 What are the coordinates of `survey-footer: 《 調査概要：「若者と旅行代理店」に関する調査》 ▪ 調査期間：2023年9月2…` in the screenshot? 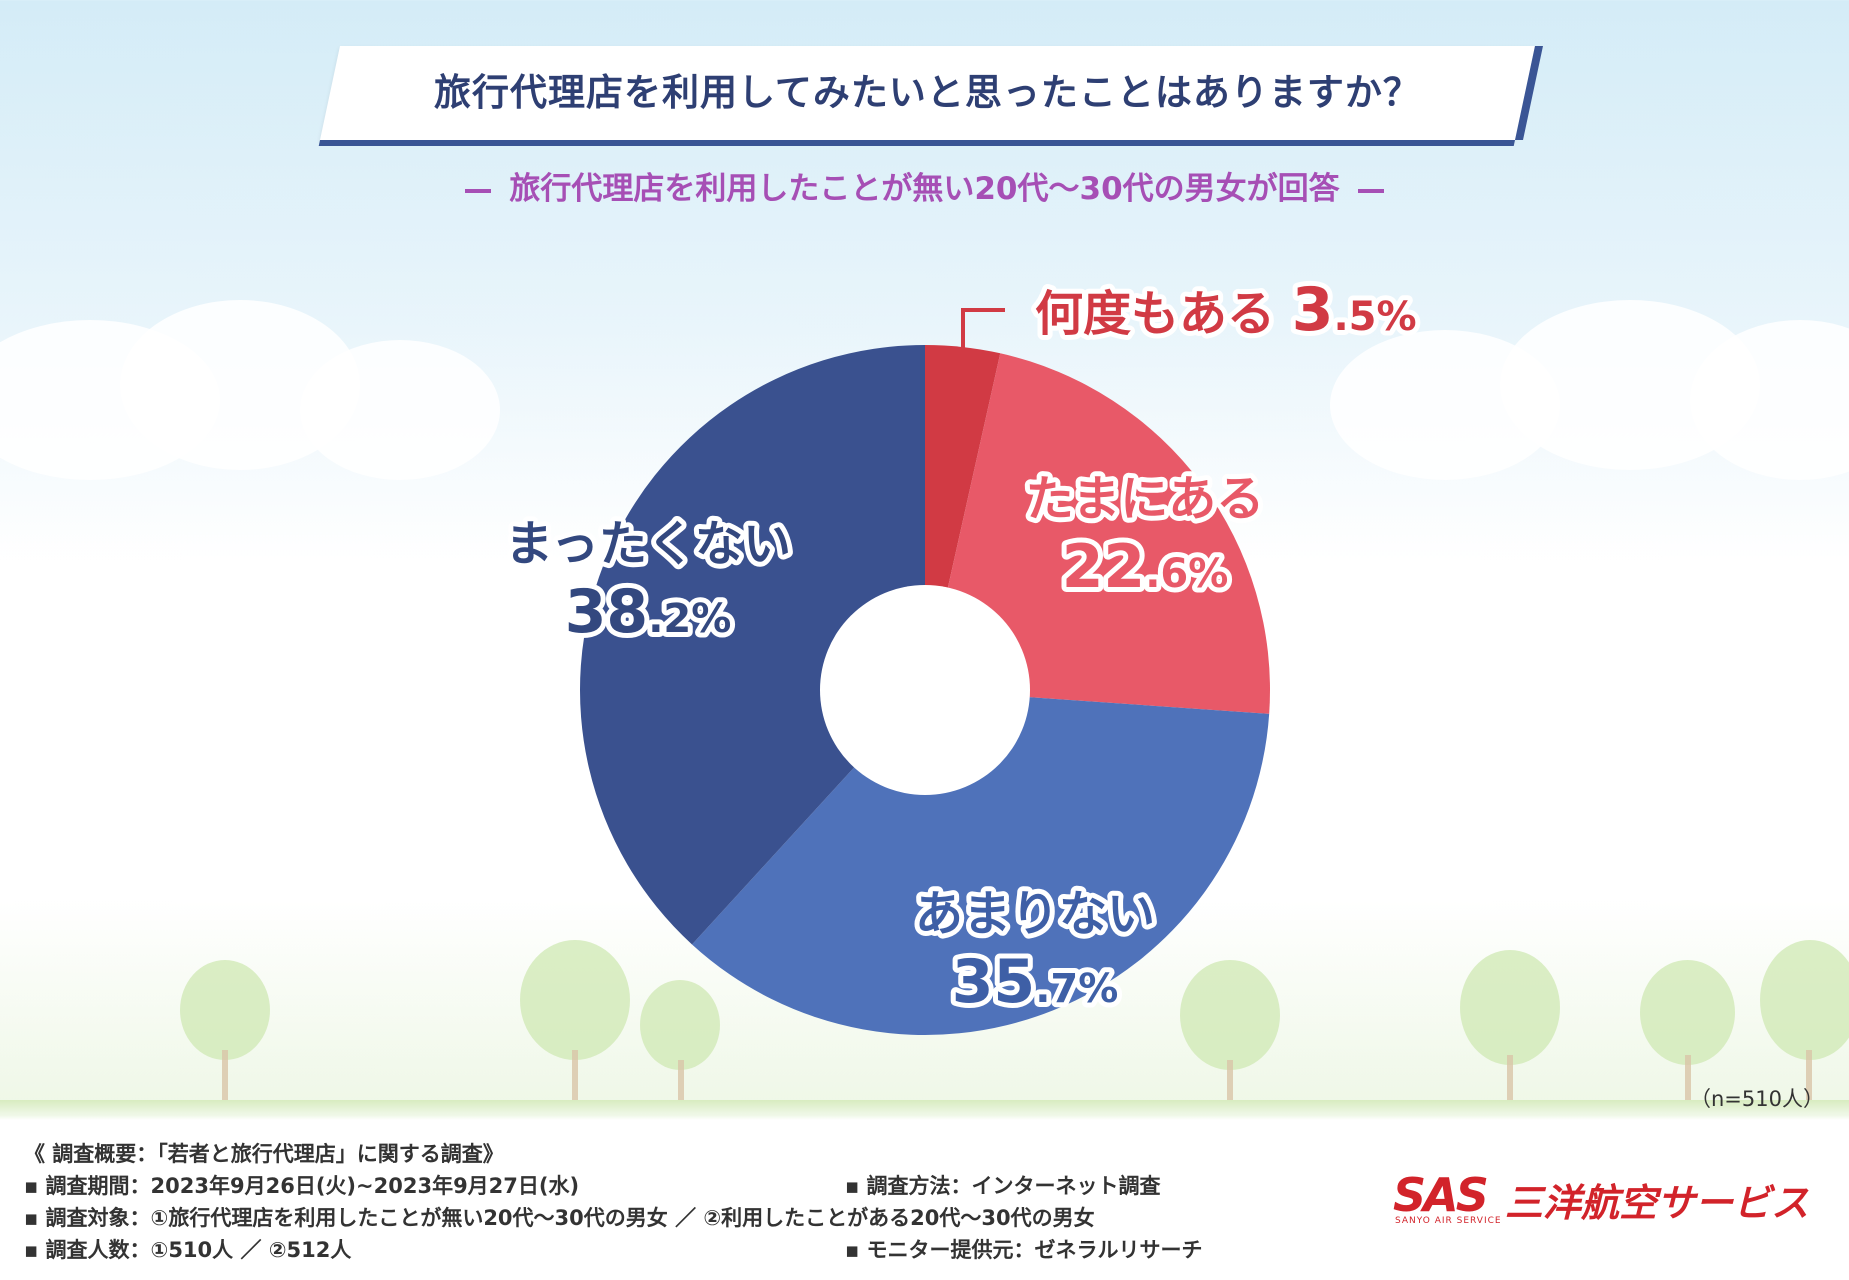 It's located at (924, 1200).